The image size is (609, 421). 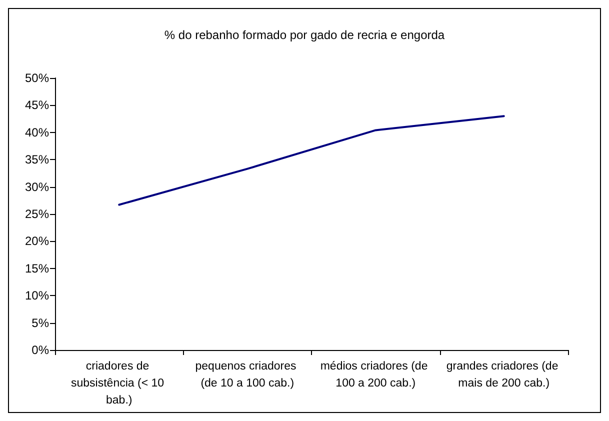 I want to click on y-tick-label: 40%, so click(x=37, y=132).